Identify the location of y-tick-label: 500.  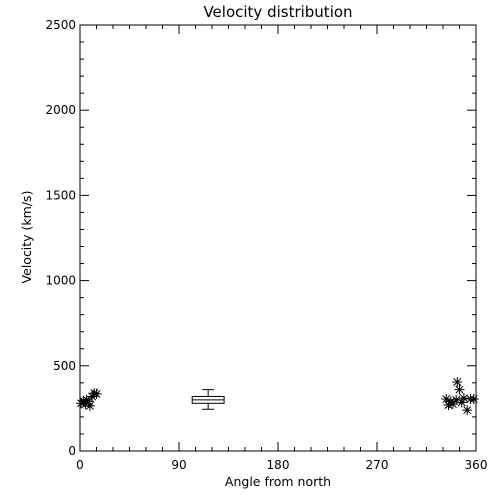
(64, 366).